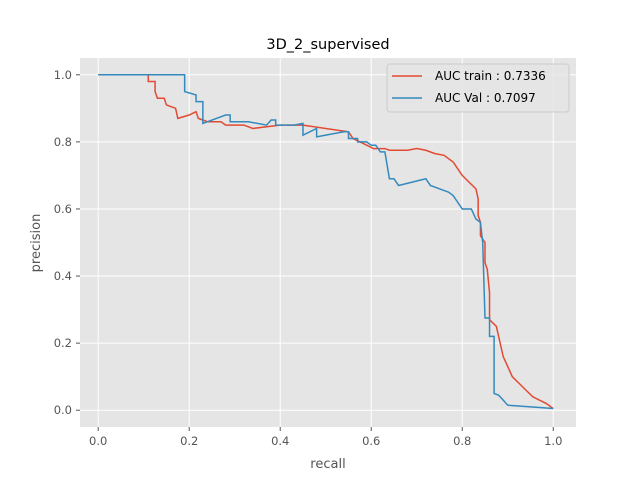 Image resolution: width=640 pixels, height=480 pixels. I want to click on x-axis-ticks: 0.0 0.2 0.4 0.6 0.8 1.0, so click(325, 437).